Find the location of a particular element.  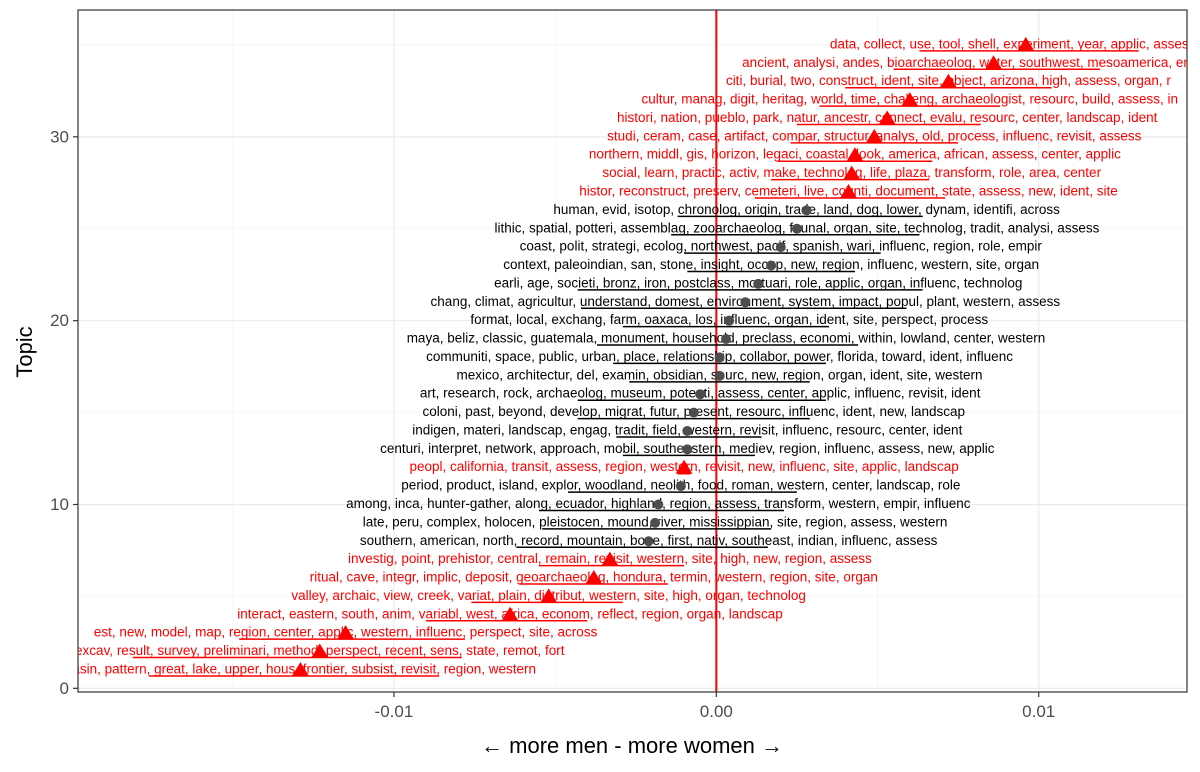

x-tick-label: -0.01 is located at coordinates (394, 711).